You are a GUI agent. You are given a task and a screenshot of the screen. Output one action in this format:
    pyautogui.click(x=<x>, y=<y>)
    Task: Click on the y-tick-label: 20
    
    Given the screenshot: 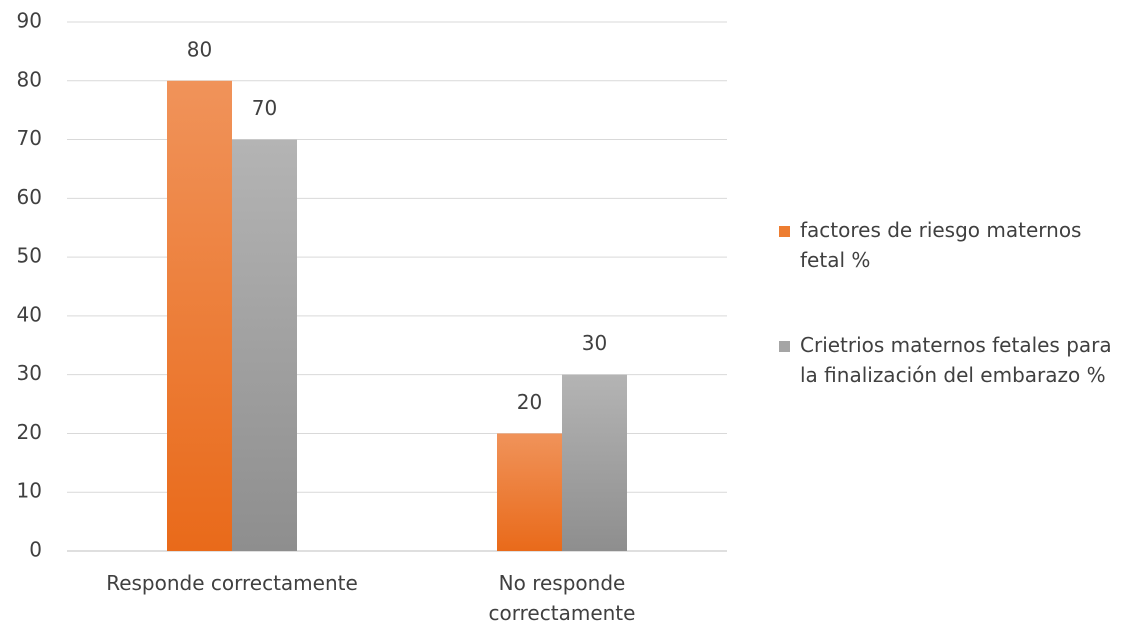 What is the action you would take?
    pyautogui.click(x=29, y=432)
    